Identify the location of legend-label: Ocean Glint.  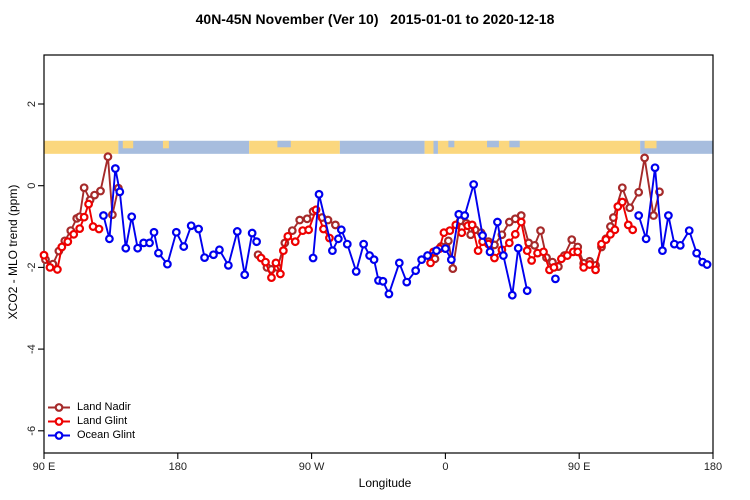
(106, 435).